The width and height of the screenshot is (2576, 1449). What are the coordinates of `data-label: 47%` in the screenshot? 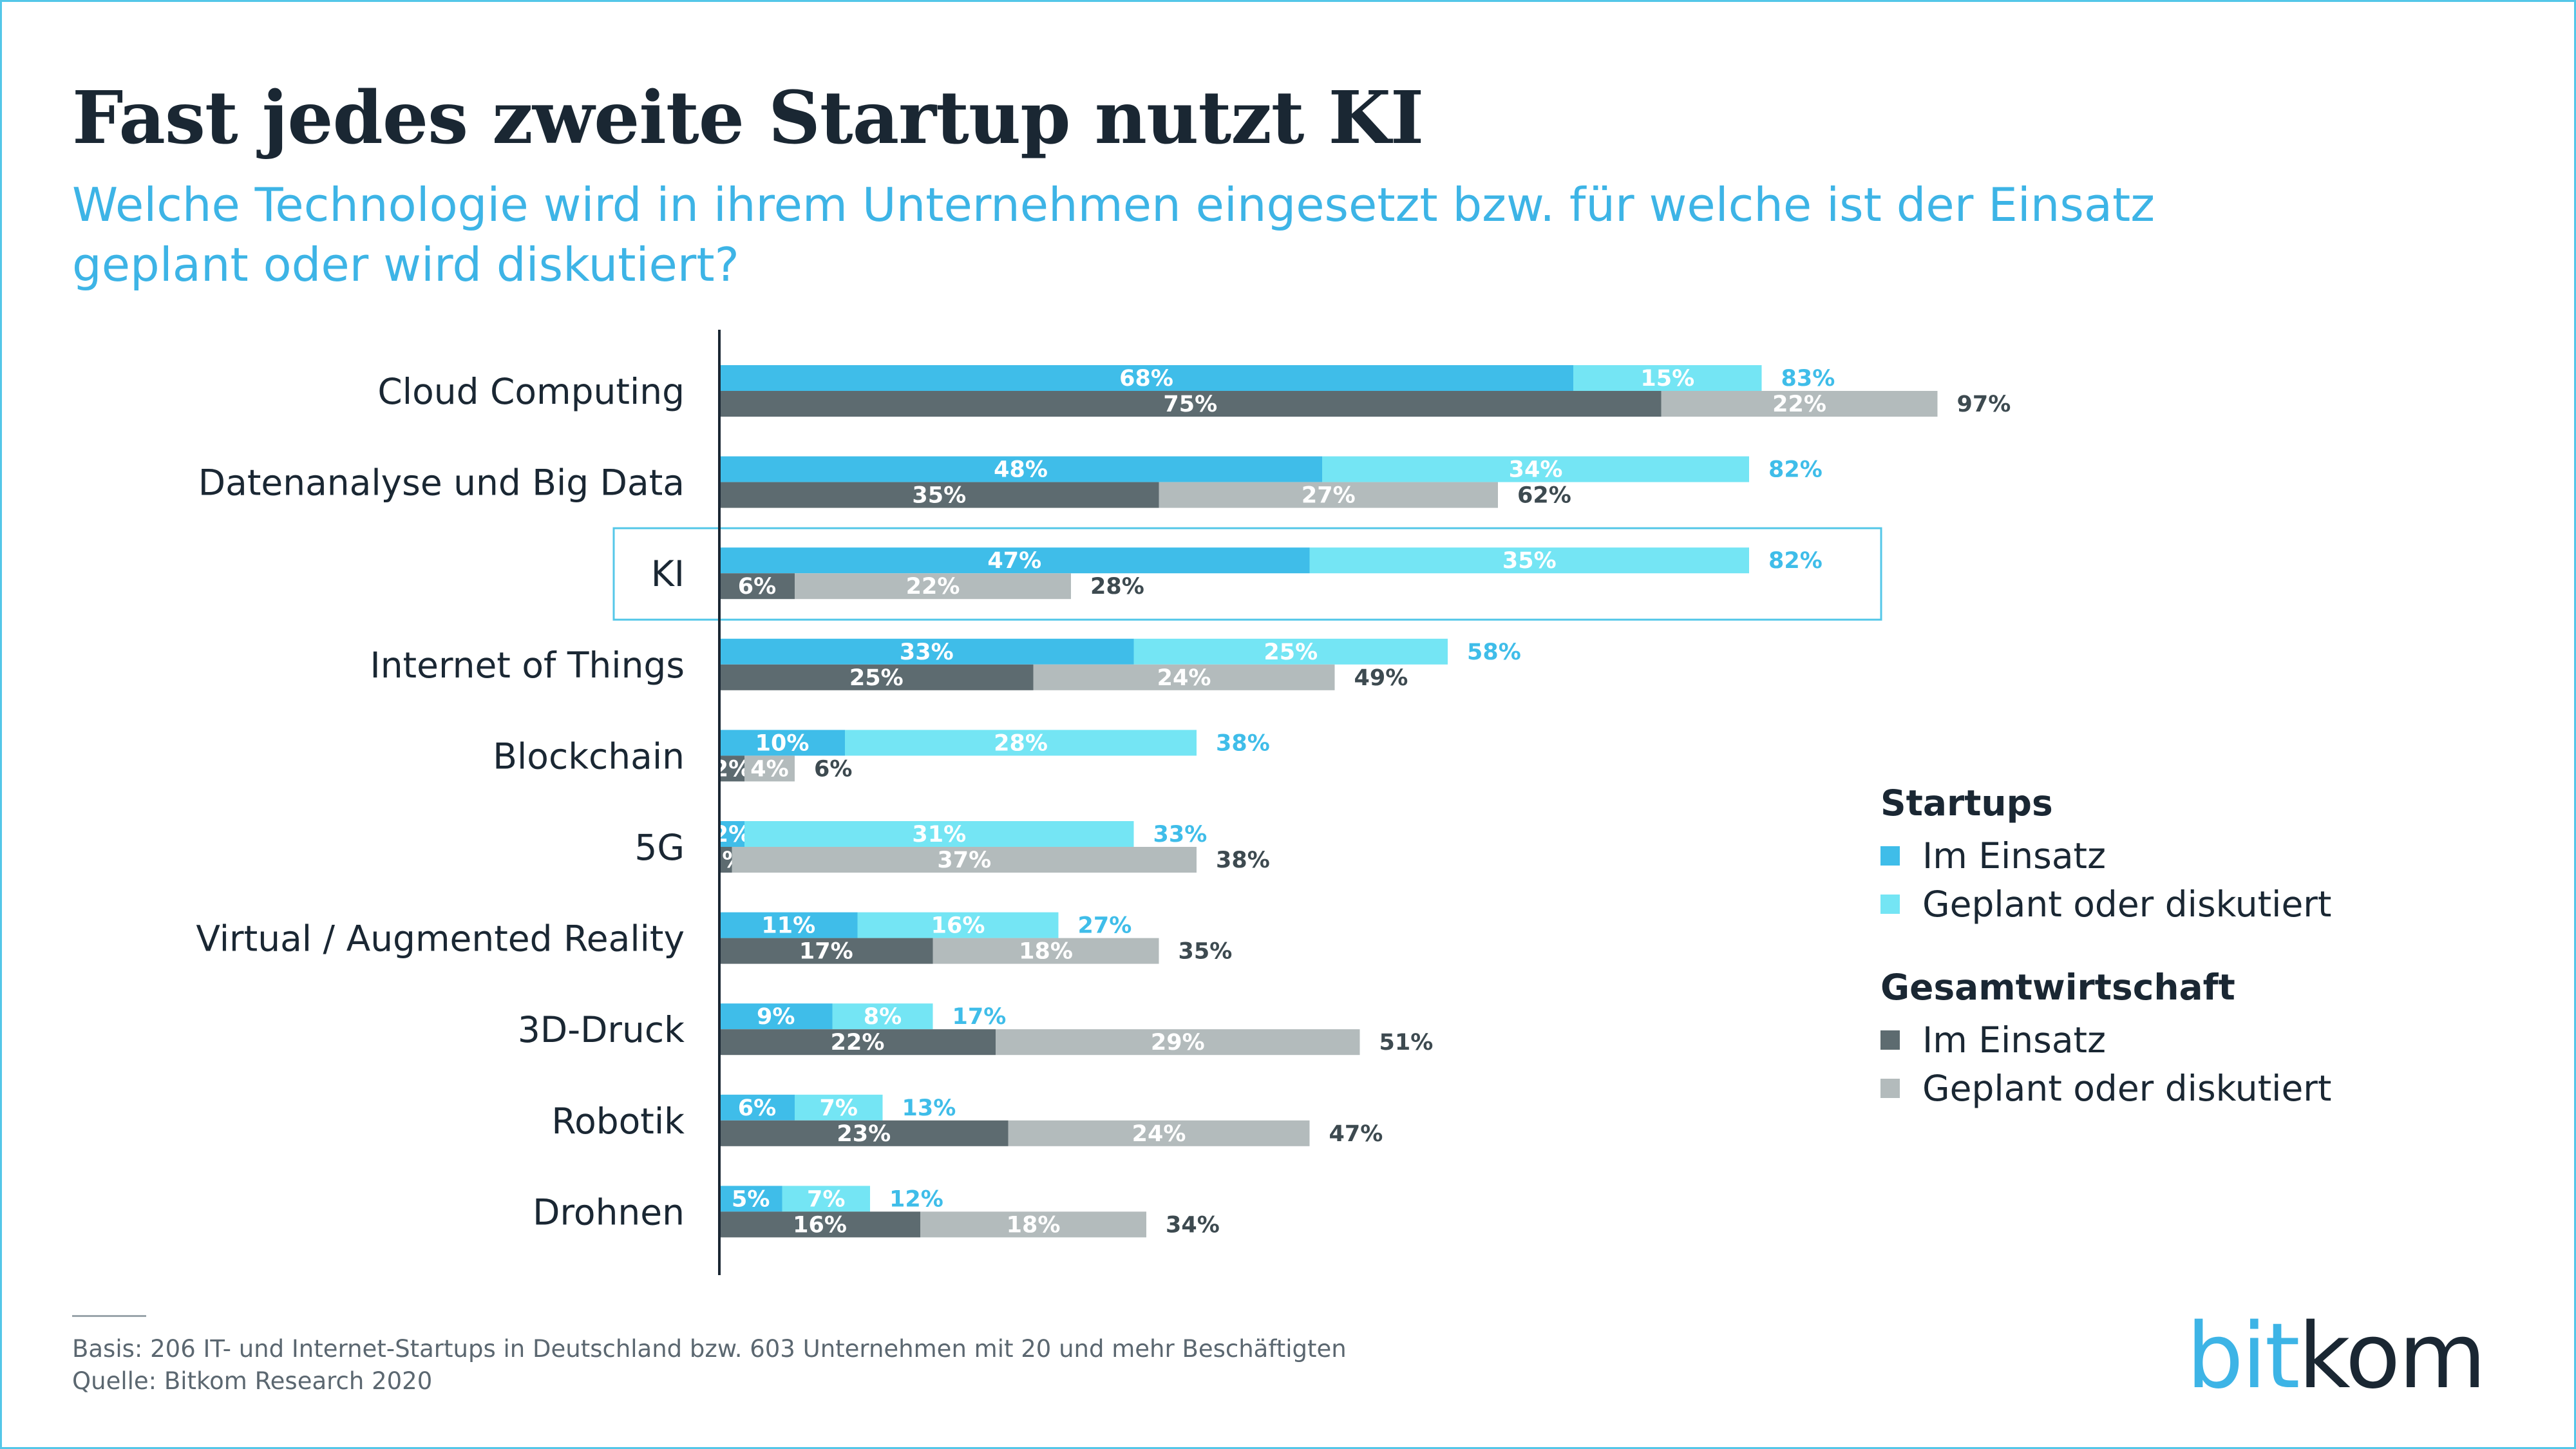 It's located at (1014, 561).